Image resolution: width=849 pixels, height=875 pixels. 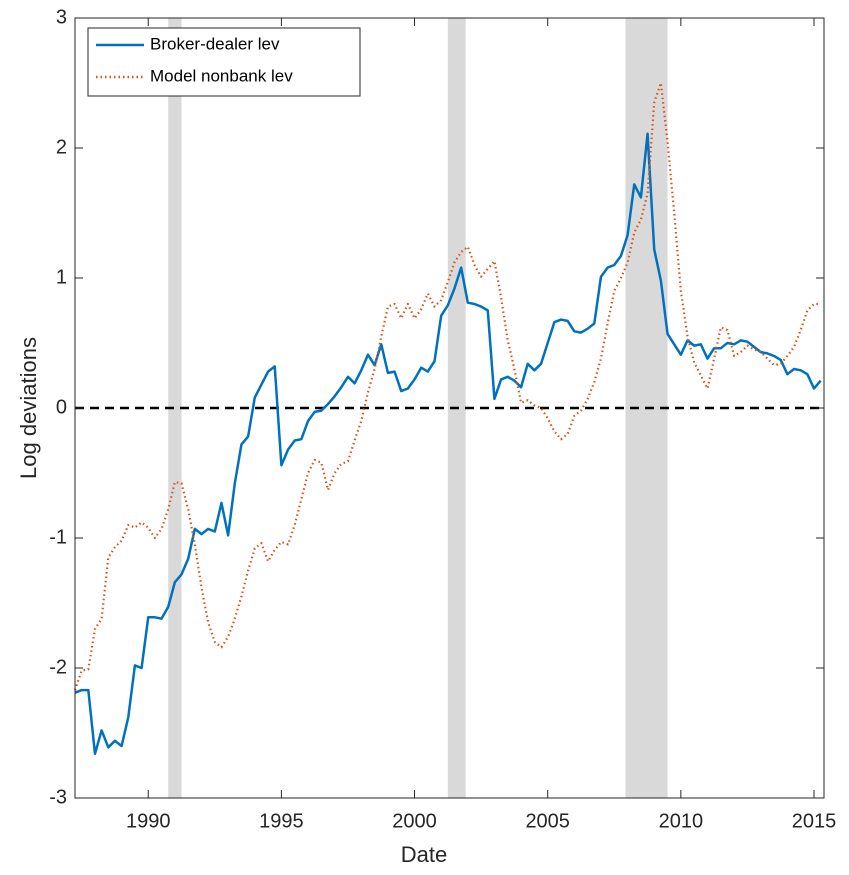 What do you see at coordinates (681, 821) in the screenshot?
I see `x-tick-label: 2010` at bounding box center [681, 821].